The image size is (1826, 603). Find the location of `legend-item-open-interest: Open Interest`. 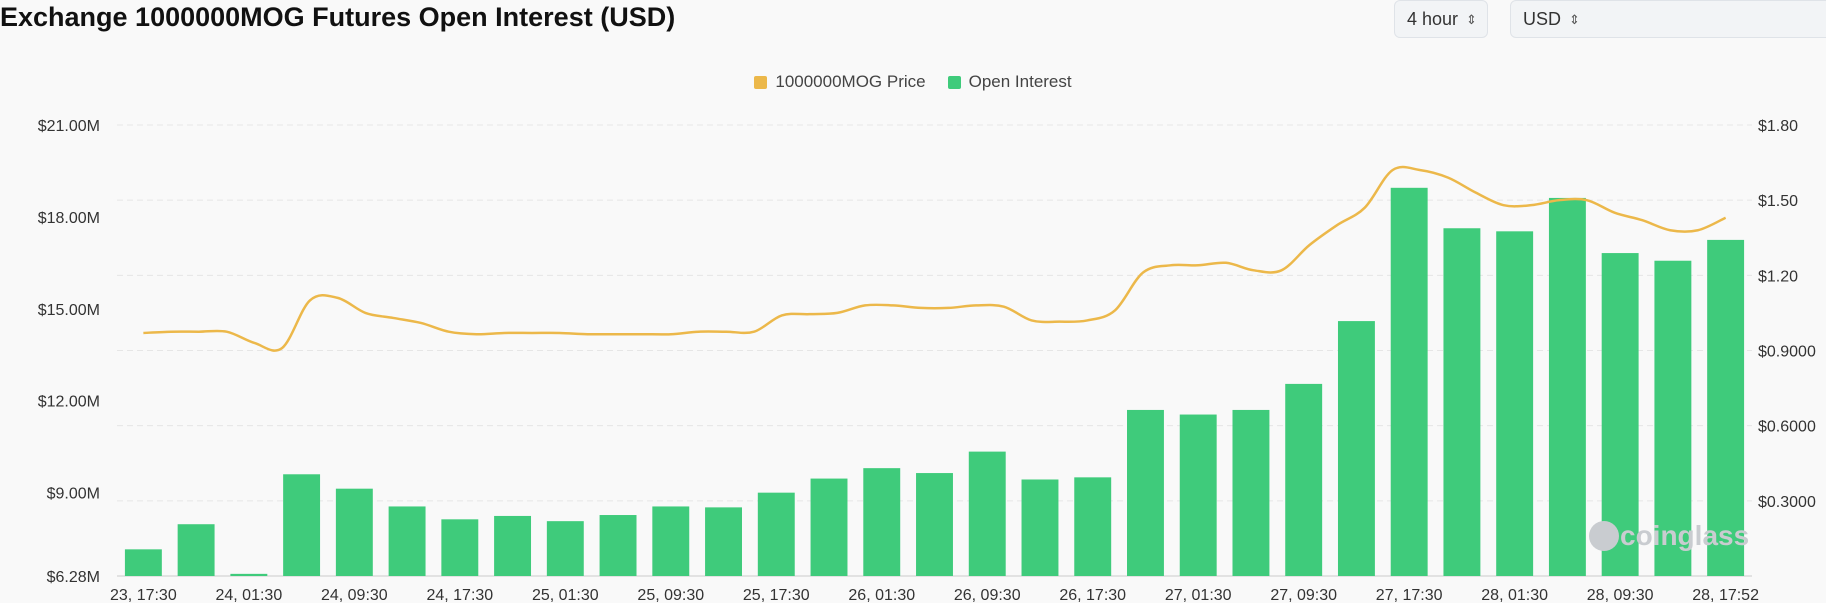

legend-item-open-interest: Open Interest is located at coordinates (1009, 82).